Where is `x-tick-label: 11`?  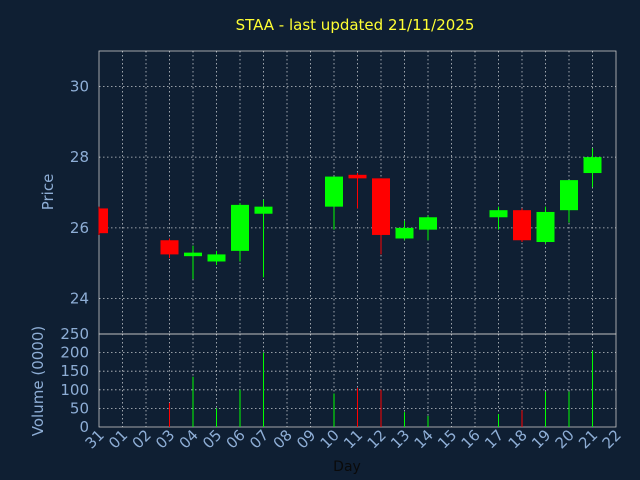 x-tick-label: 11 is located at coordinates (353, 439).